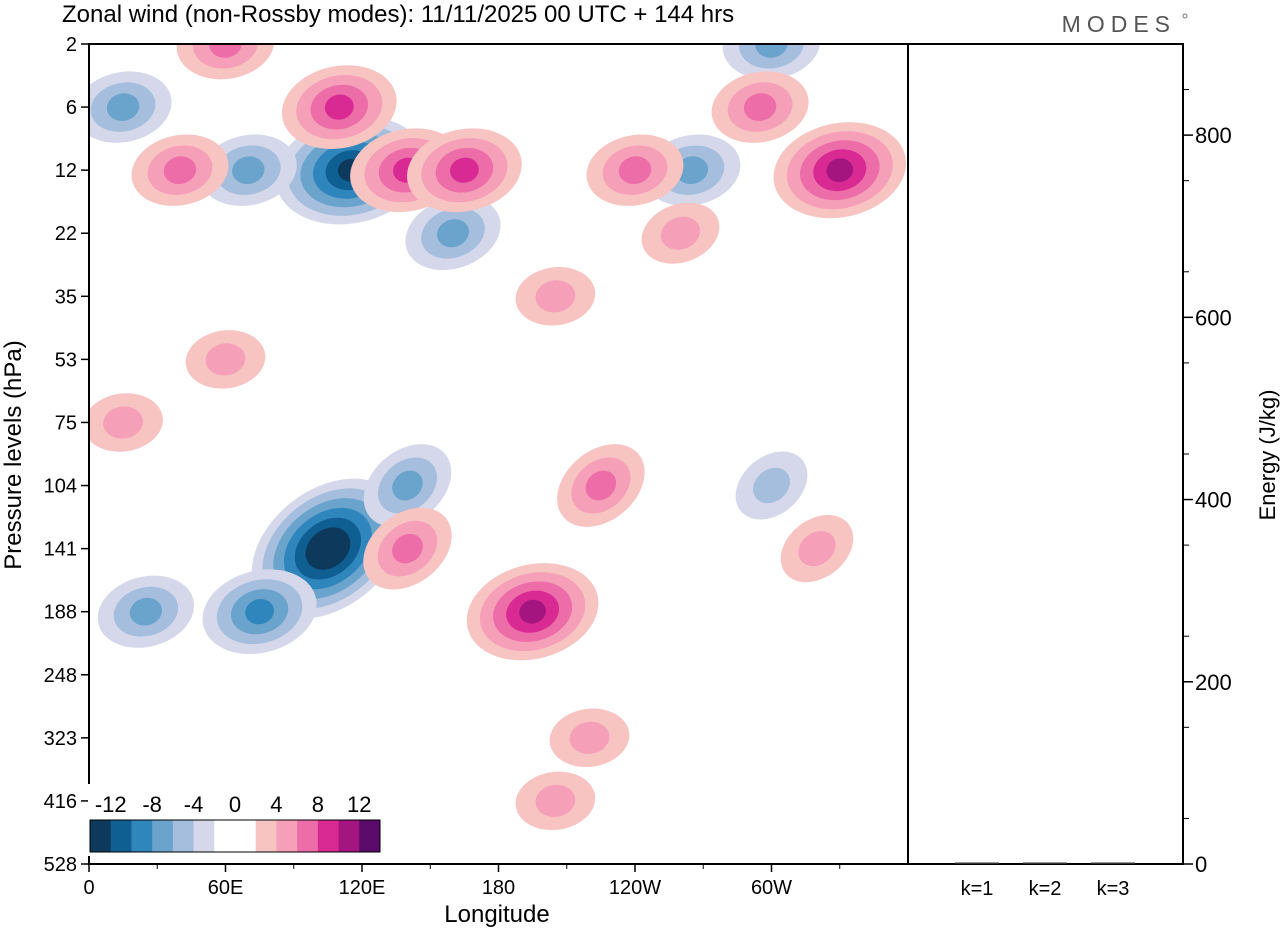 The height and width of the screenshot is (935, 1280). I want to click on x-tick-label: 60W, so click(771, 888).